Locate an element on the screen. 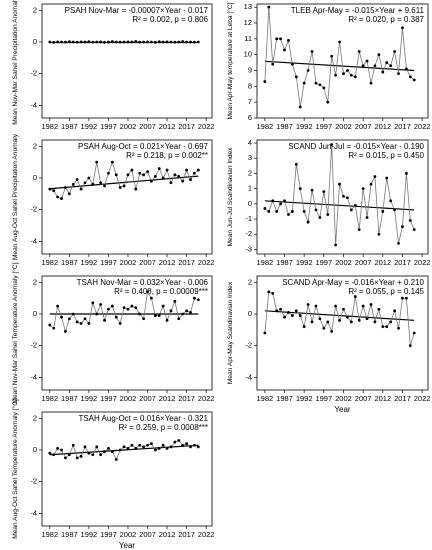  y-axis-label: Mean Aug-Oct Sahel Precipitation Anomaly is located at coordinates (15, 196).